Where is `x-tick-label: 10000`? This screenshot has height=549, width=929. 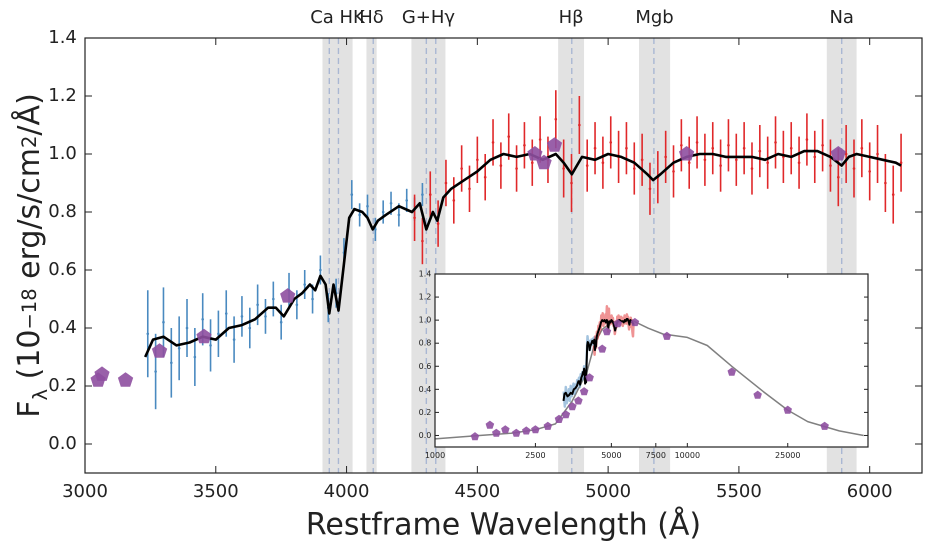 x-tick-label: 10000 is located at coordinates (687, 455).